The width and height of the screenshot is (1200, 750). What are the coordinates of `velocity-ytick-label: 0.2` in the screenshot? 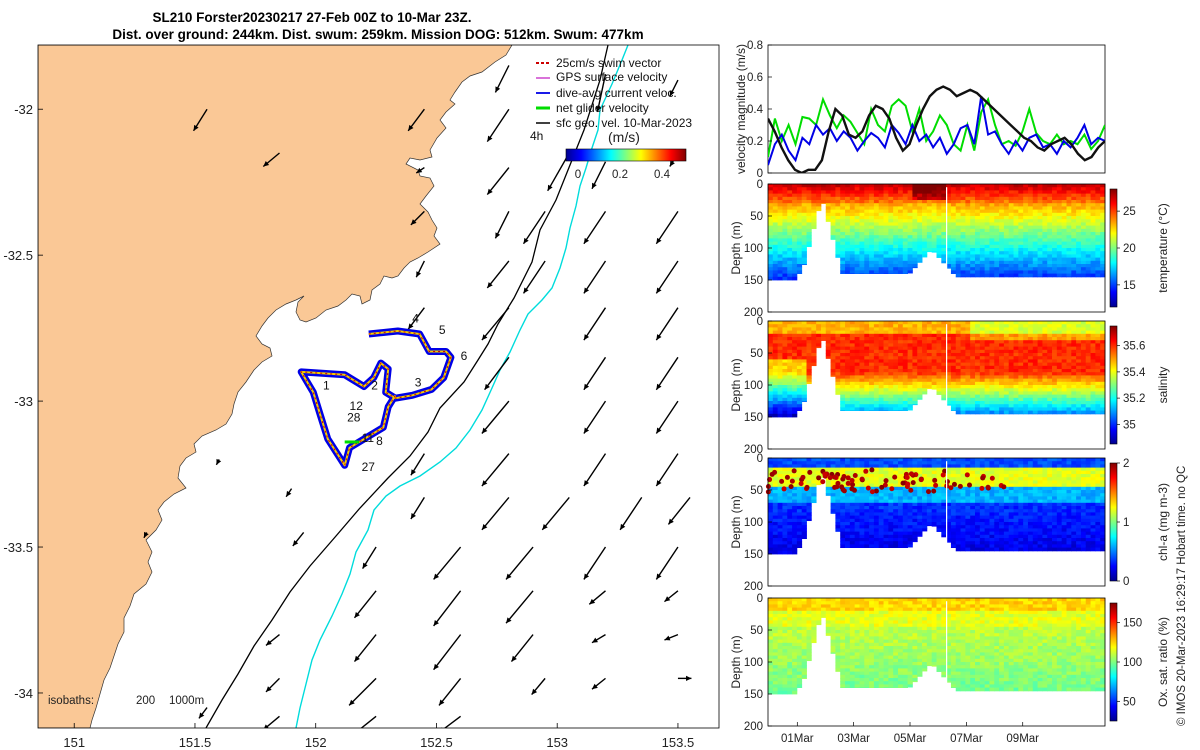 It's located at (755, 142).